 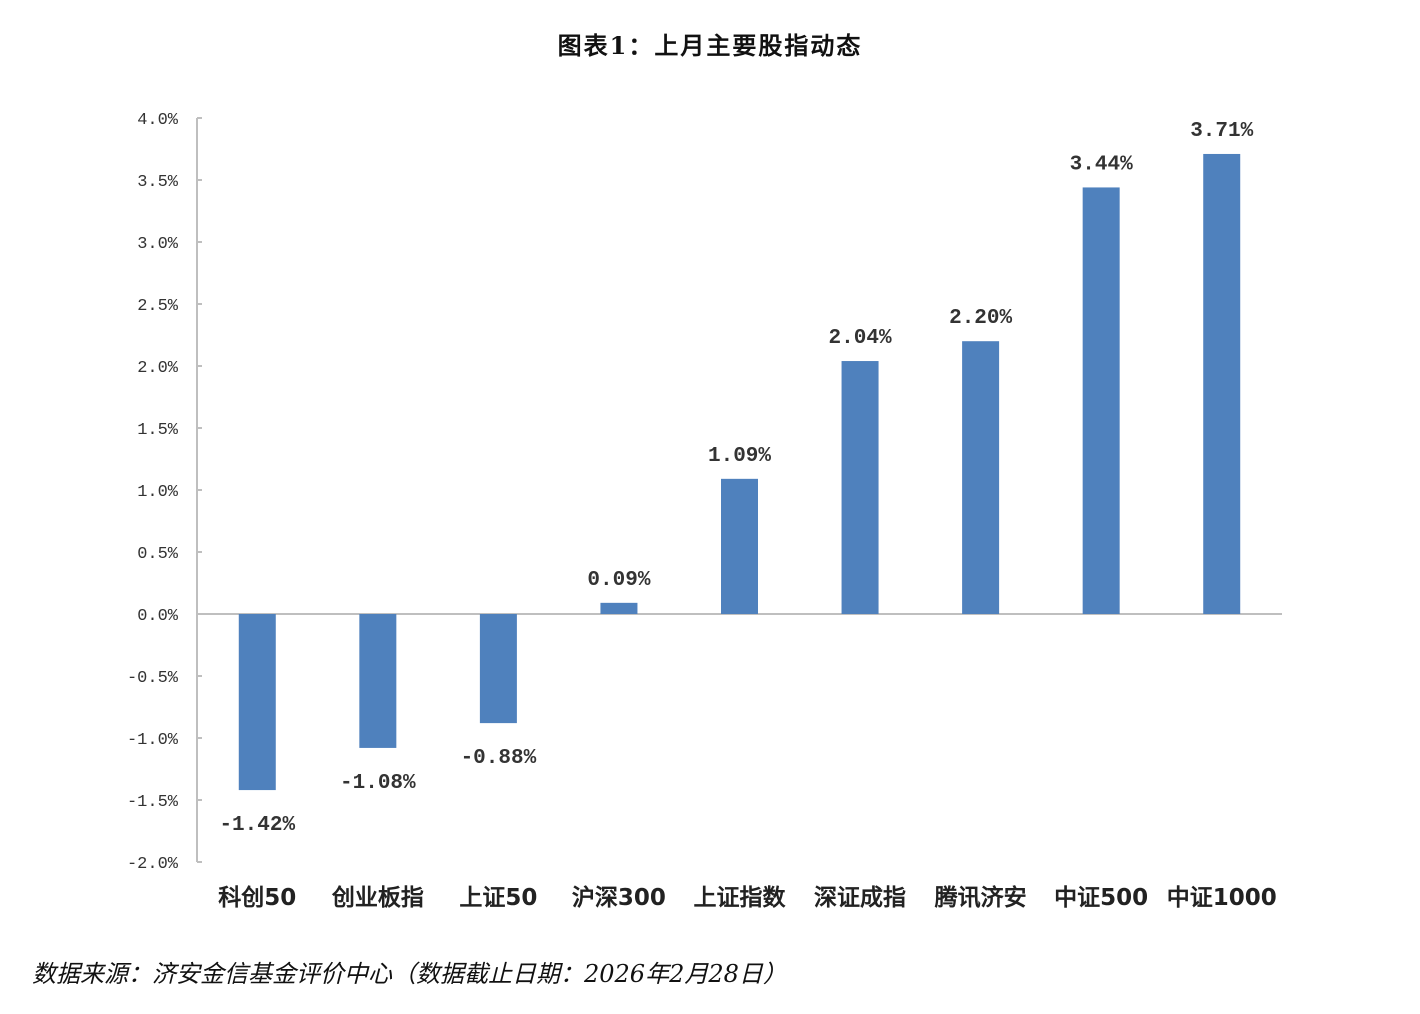 What do you see at coordinates (1101, 898) in the screenshot?
I see `x-category-label: 中证500` at bounding box center [1101, 898].